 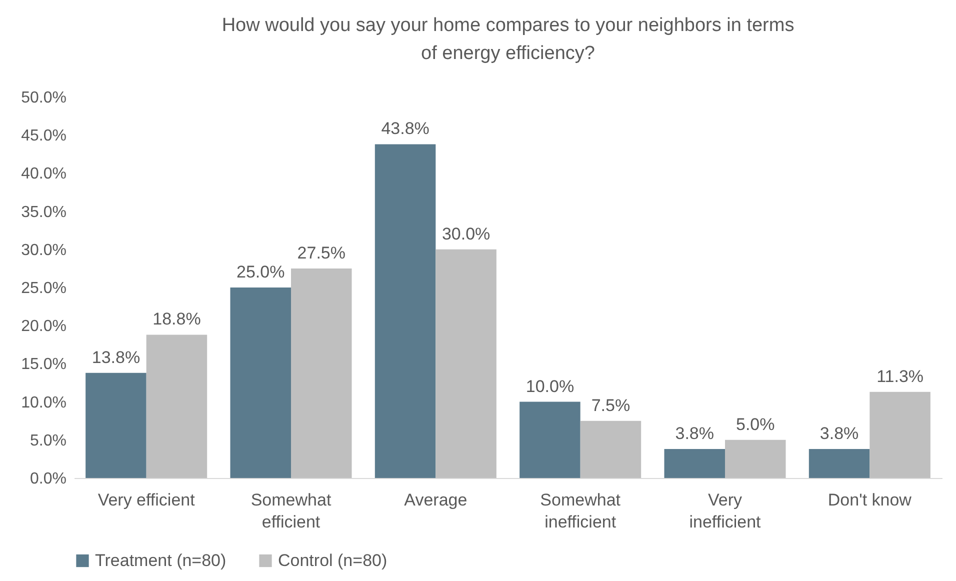 I want to click on data-label: 27.5%, so click(x=321, y=252).